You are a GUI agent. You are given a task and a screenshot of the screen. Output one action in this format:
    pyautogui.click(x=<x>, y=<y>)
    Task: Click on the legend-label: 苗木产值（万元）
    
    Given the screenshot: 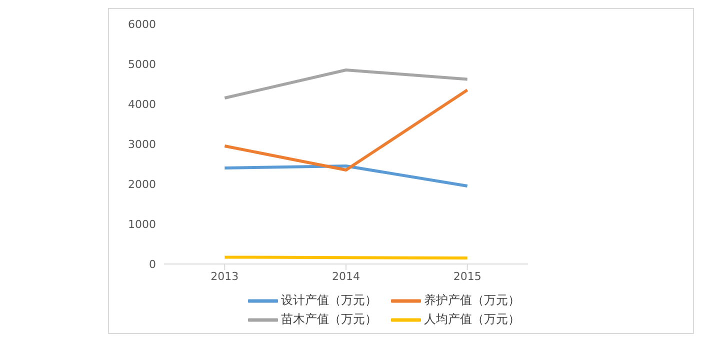 What is the action you would take?
    pyautogui.click(x=329, y=319)
    